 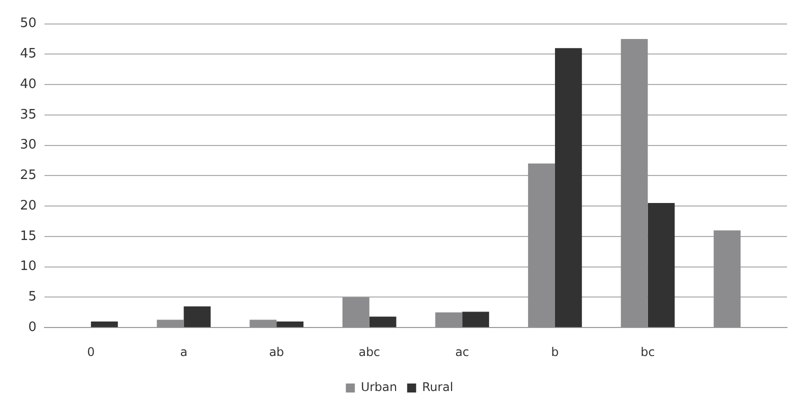 What do you see at coordinates (555, 351) in the screenshot?
I see `x-tick-label: b` at bounding box center [555, 351].